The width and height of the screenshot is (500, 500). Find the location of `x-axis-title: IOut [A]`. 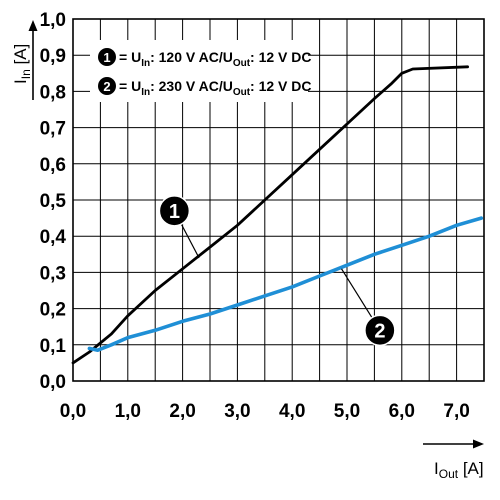

x-axis-title: IOut [A] is located at coordinates (453, 460).